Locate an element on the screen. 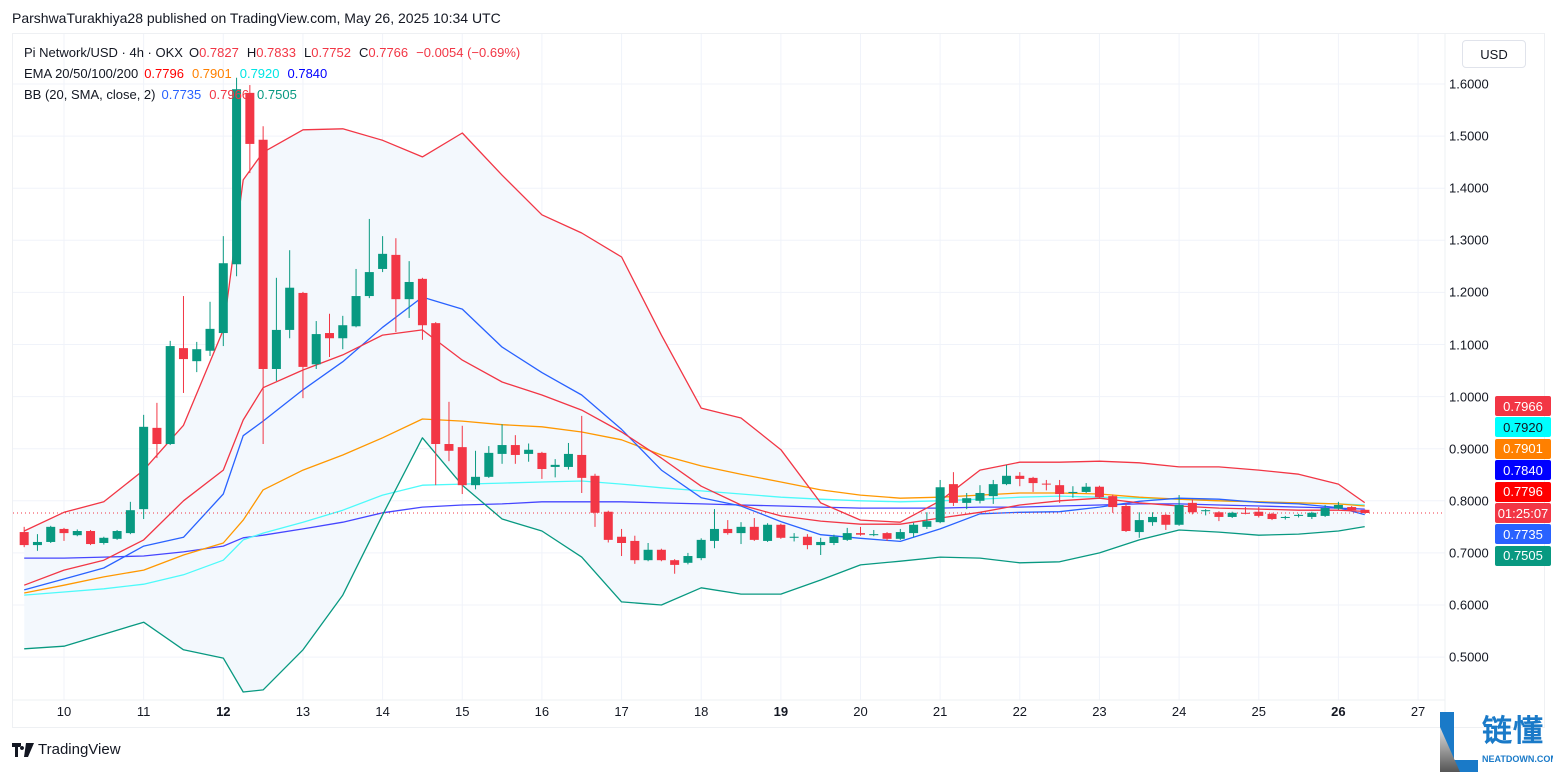 The image size is (1553, 772). currency-button: USD is located at coordinates (1494, 54).